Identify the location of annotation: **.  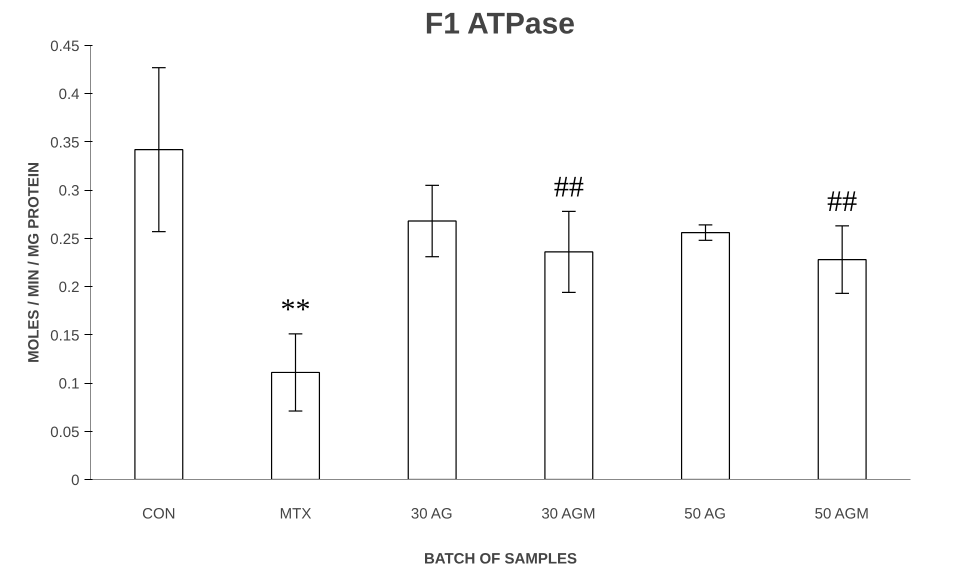
(295, 309).